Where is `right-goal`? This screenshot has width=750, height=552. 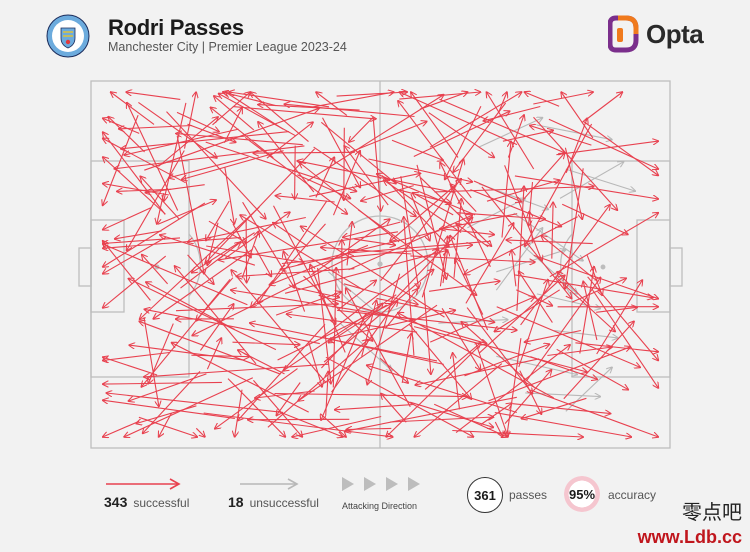 right-goal is located at coordinates (676, 267).